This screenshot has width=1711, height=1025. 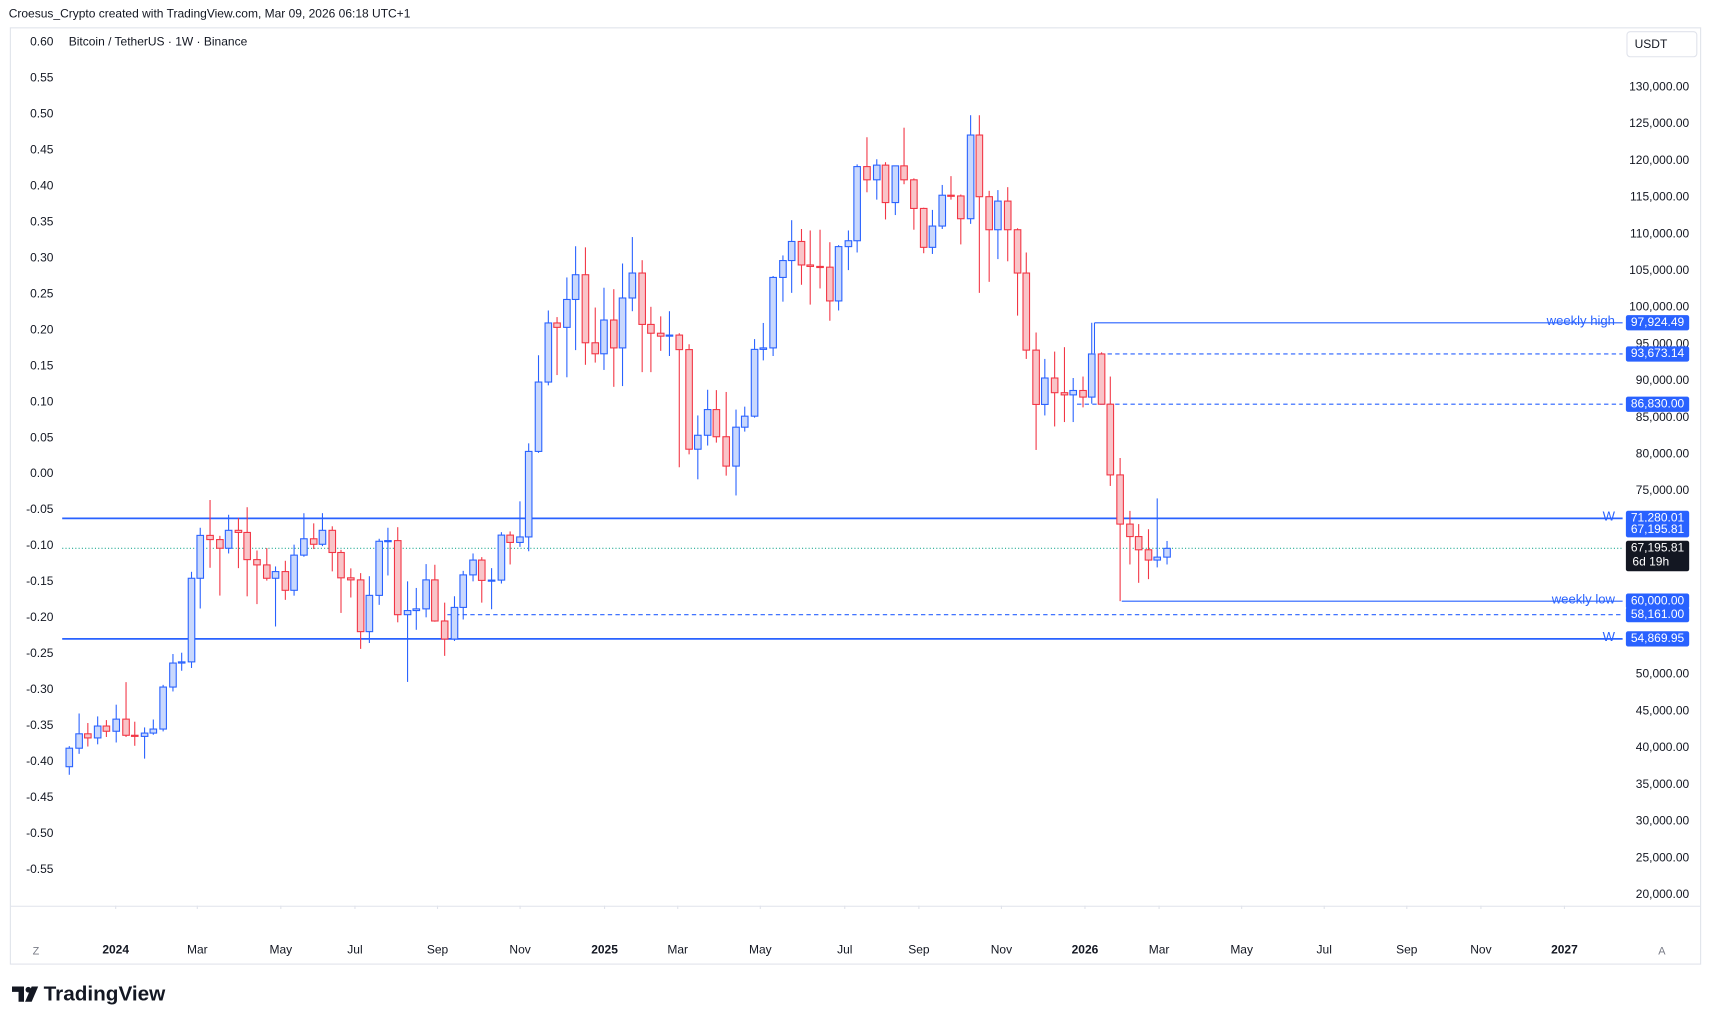 What do you see at coordinates (1651, 44) in the screenshot?
I see `currency-label: USDT` at bounding box center [1651, 44].